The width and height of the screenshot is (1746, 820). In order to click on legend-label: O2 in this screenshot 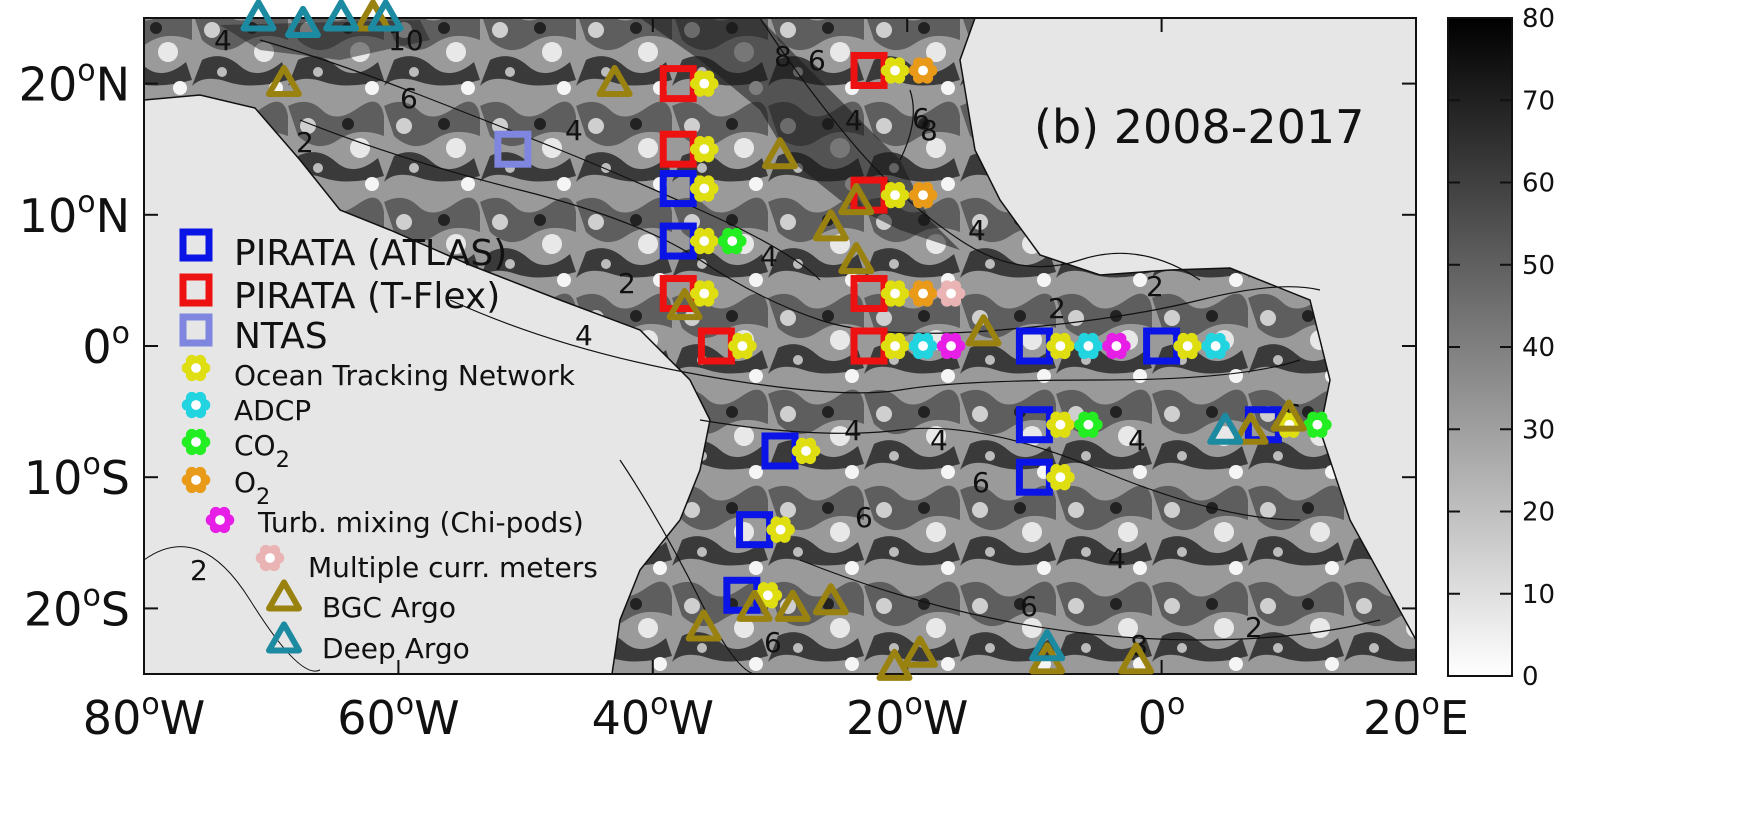, I will do `click(252, 488)`.